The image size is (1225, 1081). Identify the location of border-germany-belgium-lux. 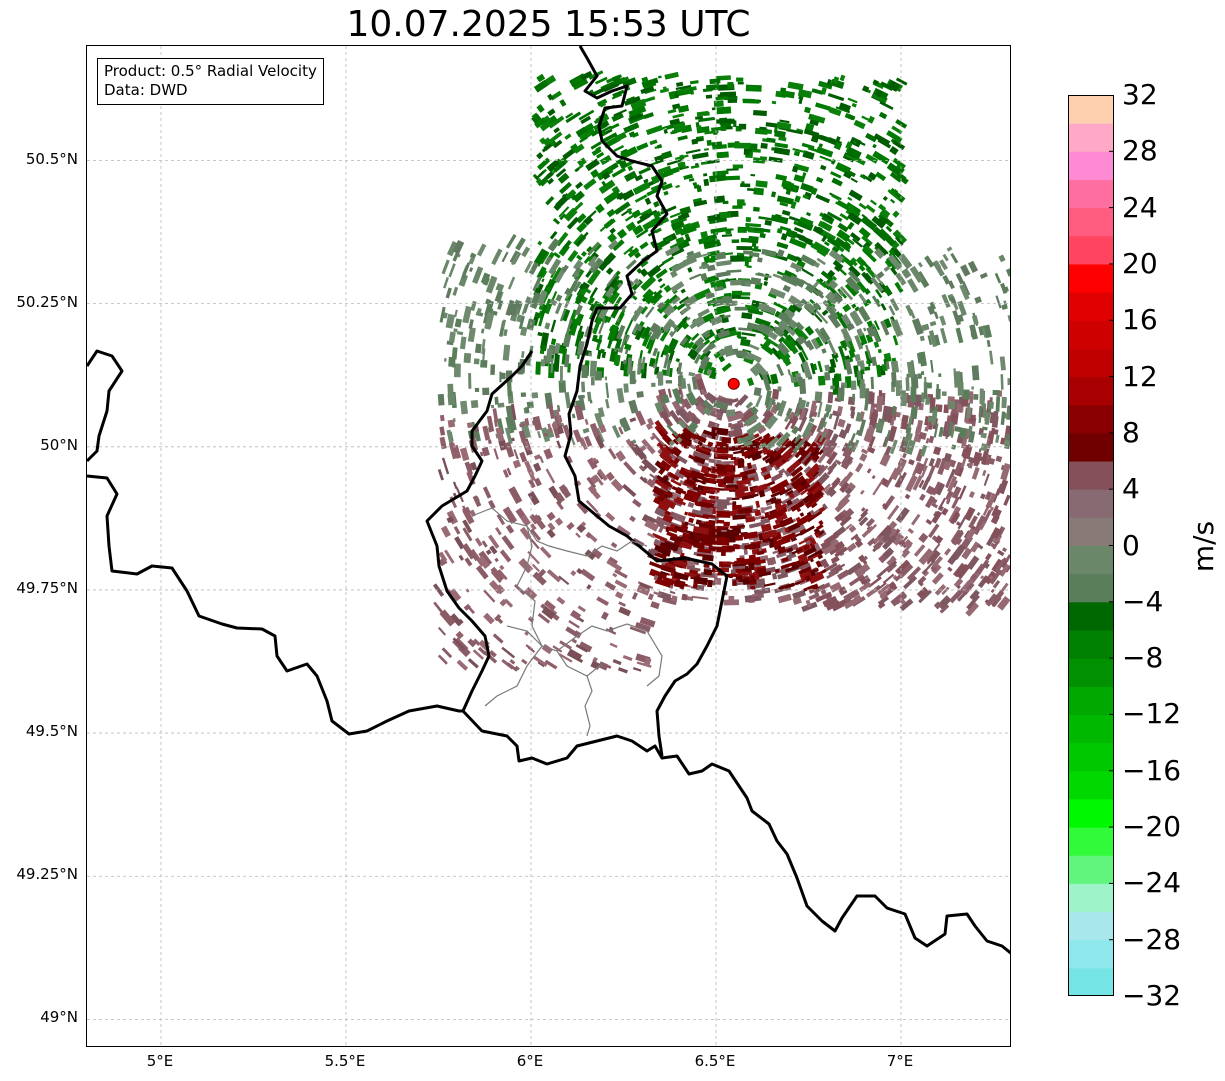
(646, 401).